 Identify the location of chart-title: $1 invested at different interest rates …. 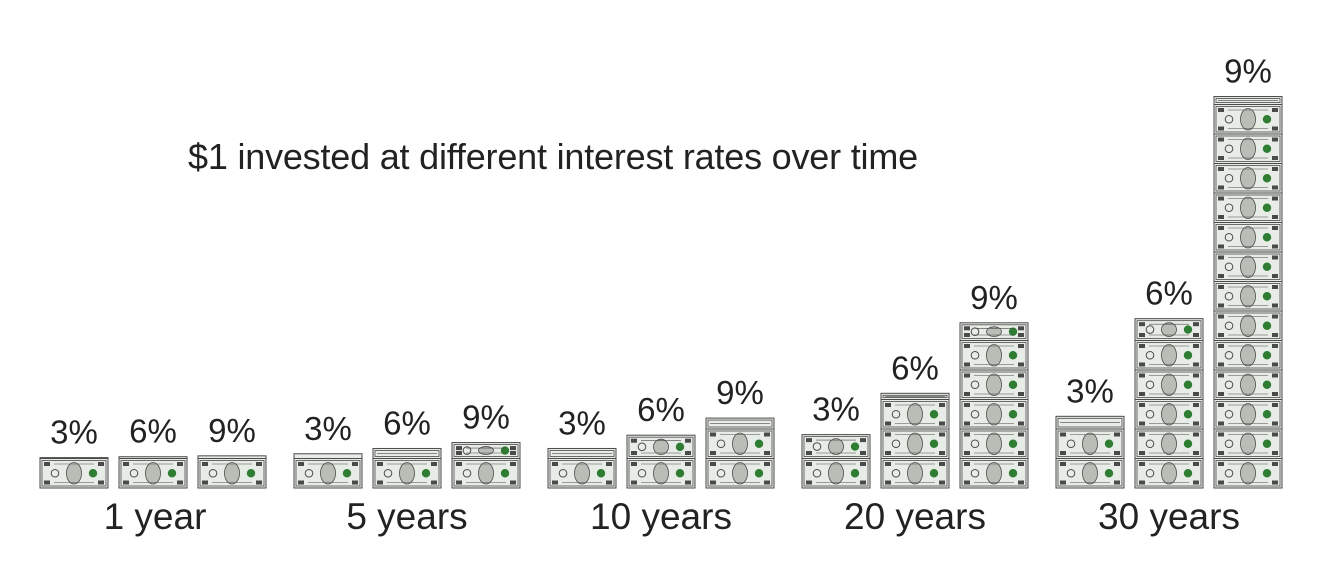
(553, 156).